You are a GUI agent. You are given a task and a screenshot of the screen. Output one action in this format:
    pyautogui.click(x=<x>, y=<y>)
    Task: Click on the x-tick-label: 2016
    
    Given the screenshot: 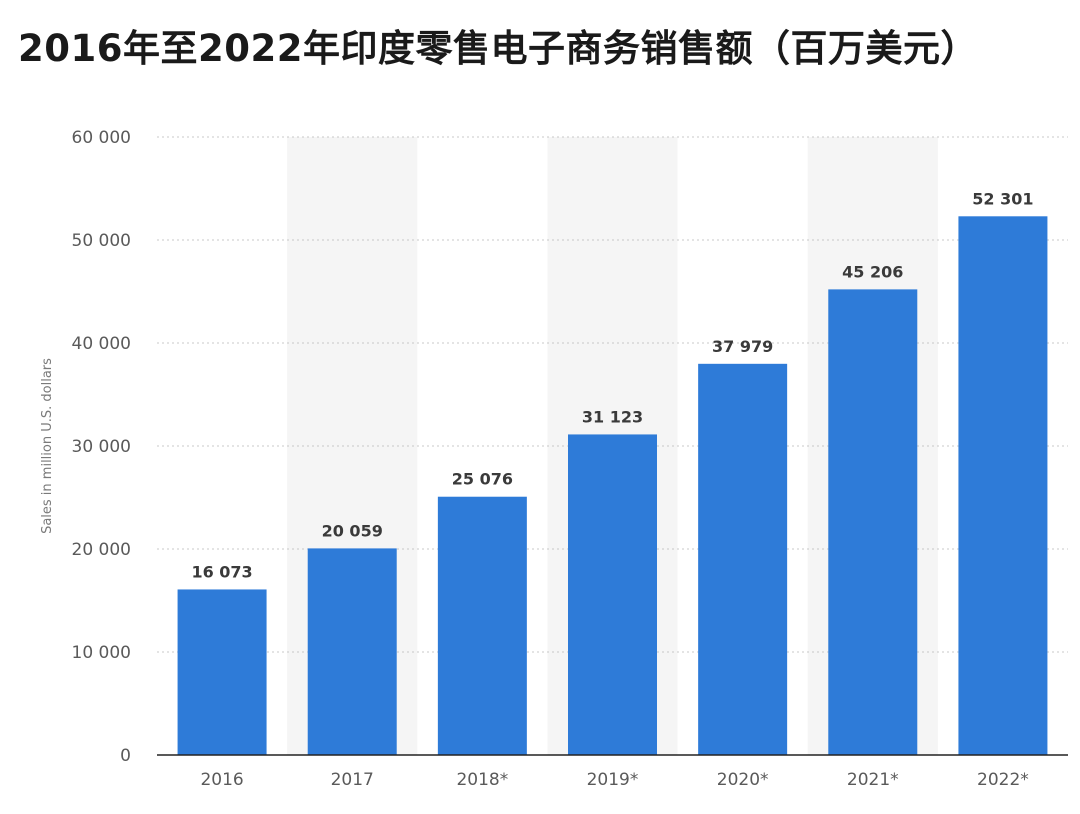 What is the action you would take?
    pyautogui.click(x=221, y=780)
    